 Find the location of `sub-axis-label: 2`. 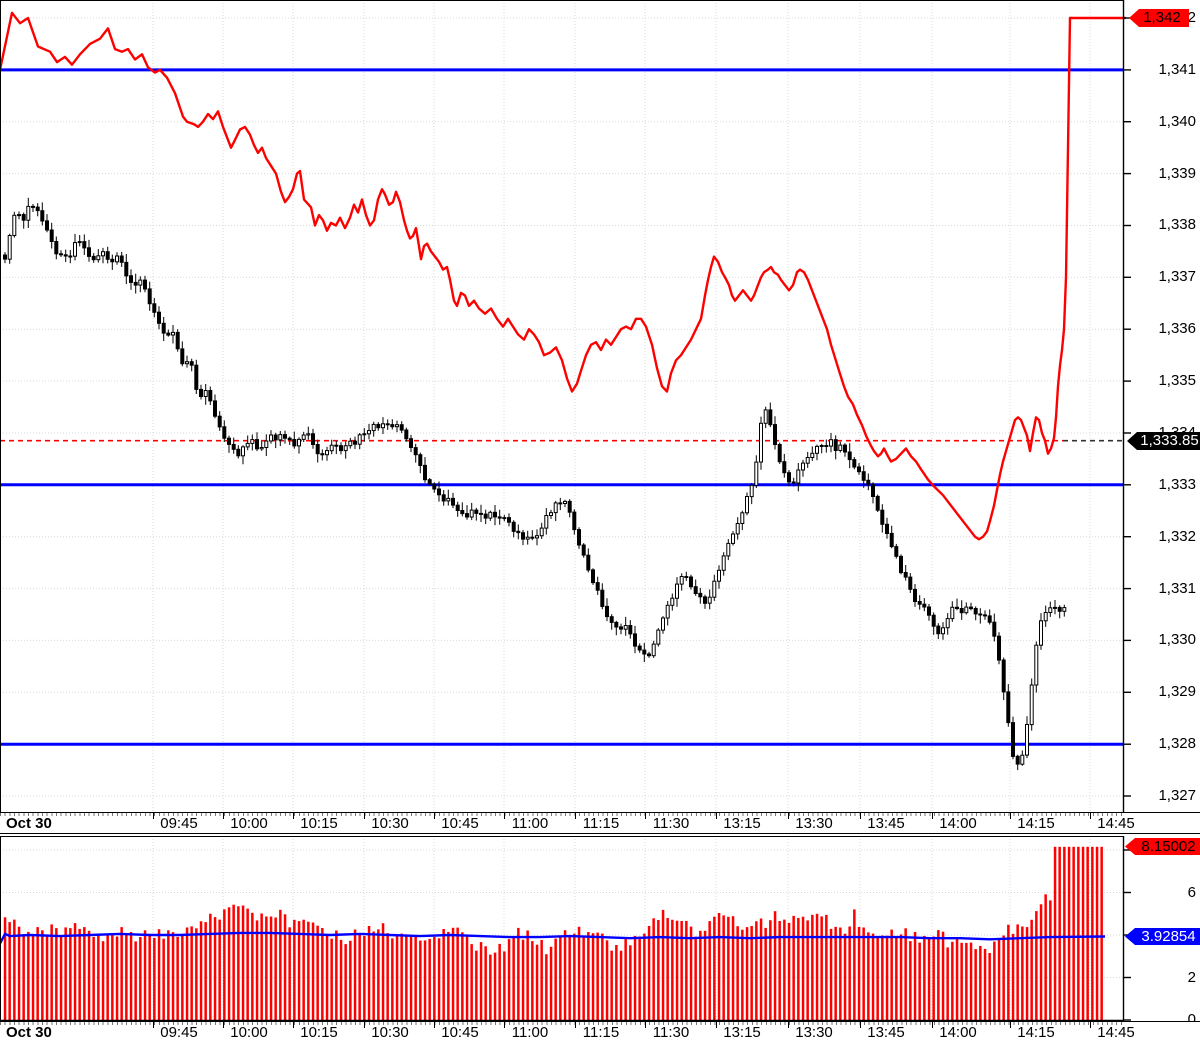

sub-axis-label: 2 is located at coordinates (1191, 977).